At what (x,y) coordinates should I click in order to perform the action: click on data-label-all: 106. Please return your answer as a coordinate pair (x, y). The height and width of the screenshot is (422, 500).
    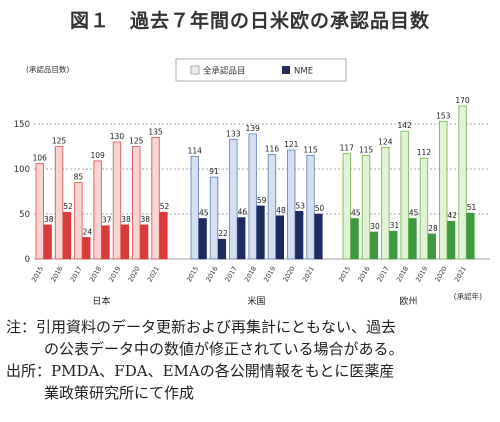
    Looking at the image, I should click on (40, 158).